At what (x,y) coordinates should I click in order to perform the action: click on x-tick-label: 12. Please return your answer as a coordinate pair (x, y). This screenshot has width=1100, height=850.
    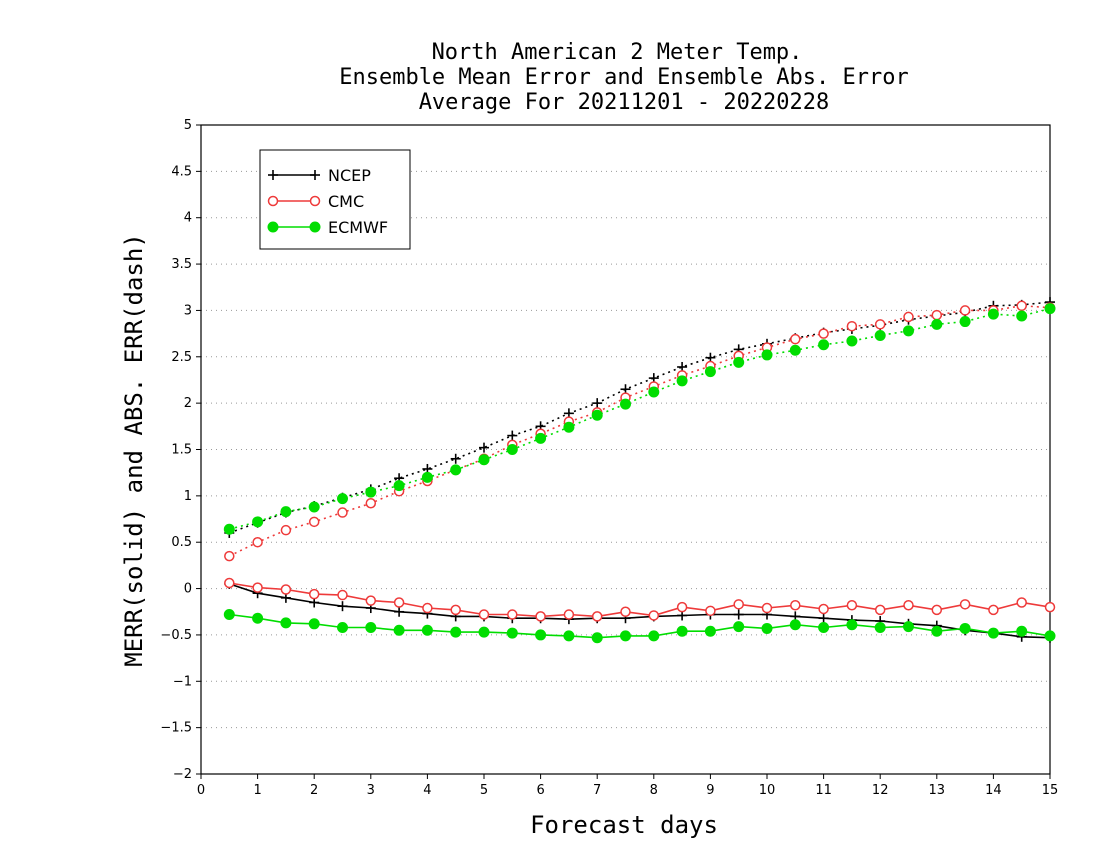
    Looking at the image, I should click on (880, 790).